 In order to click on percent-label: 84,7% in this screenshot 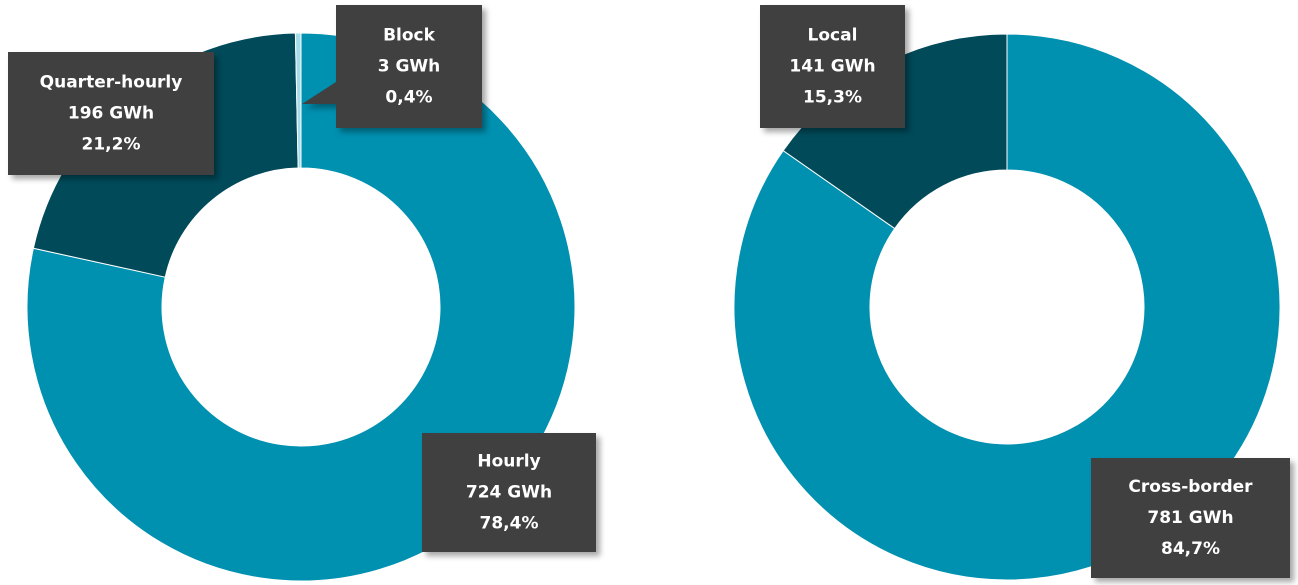, I will do `click(1190, 549)`.